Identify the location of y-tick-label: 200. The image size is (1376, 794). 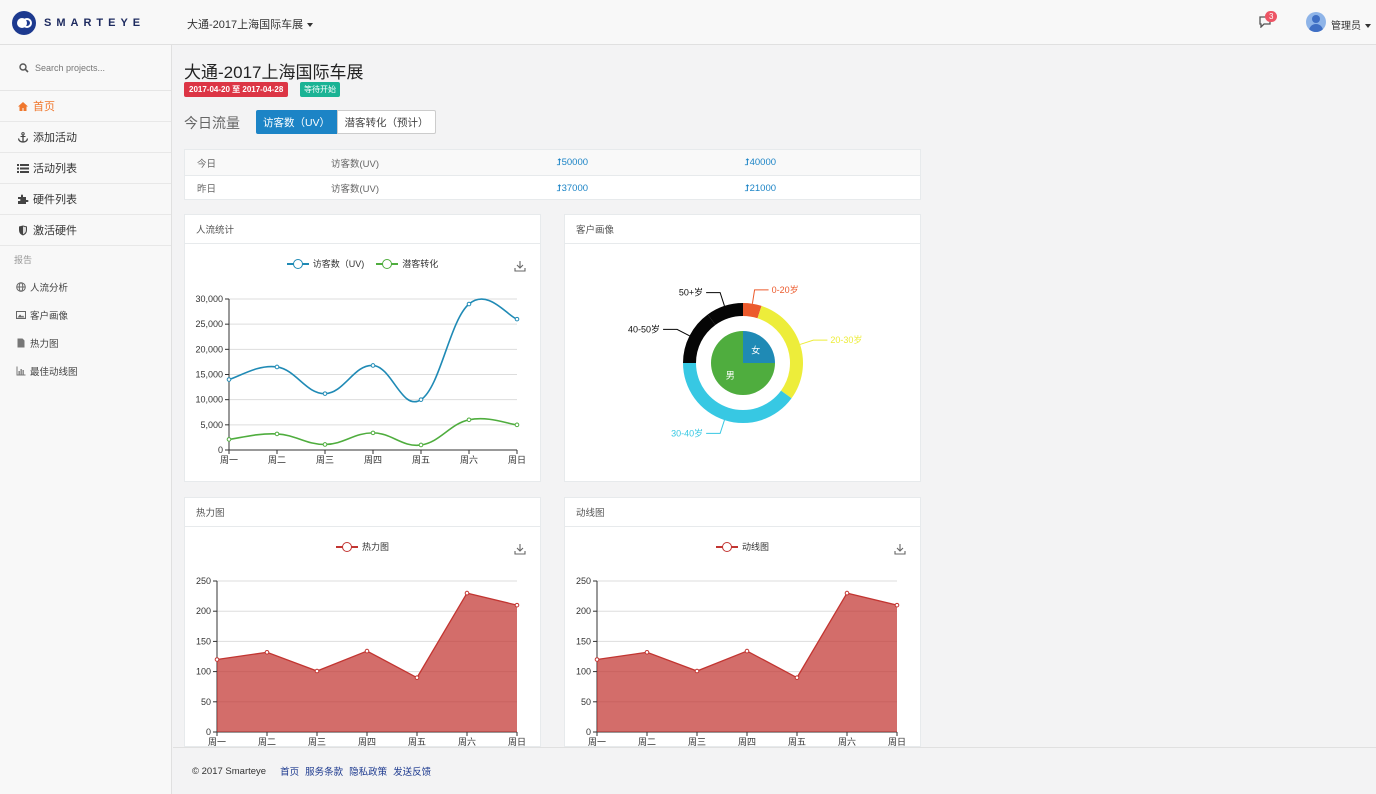
(203, 611).